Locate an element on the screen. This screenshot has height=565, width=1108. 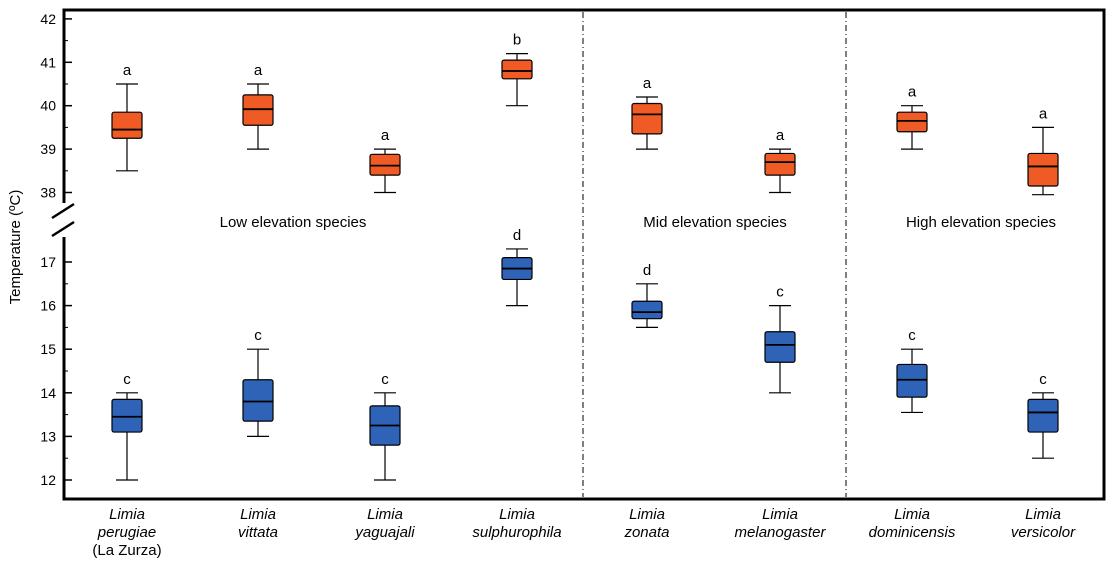
y-tick-label: 14 is located at coordinates (48, 393).